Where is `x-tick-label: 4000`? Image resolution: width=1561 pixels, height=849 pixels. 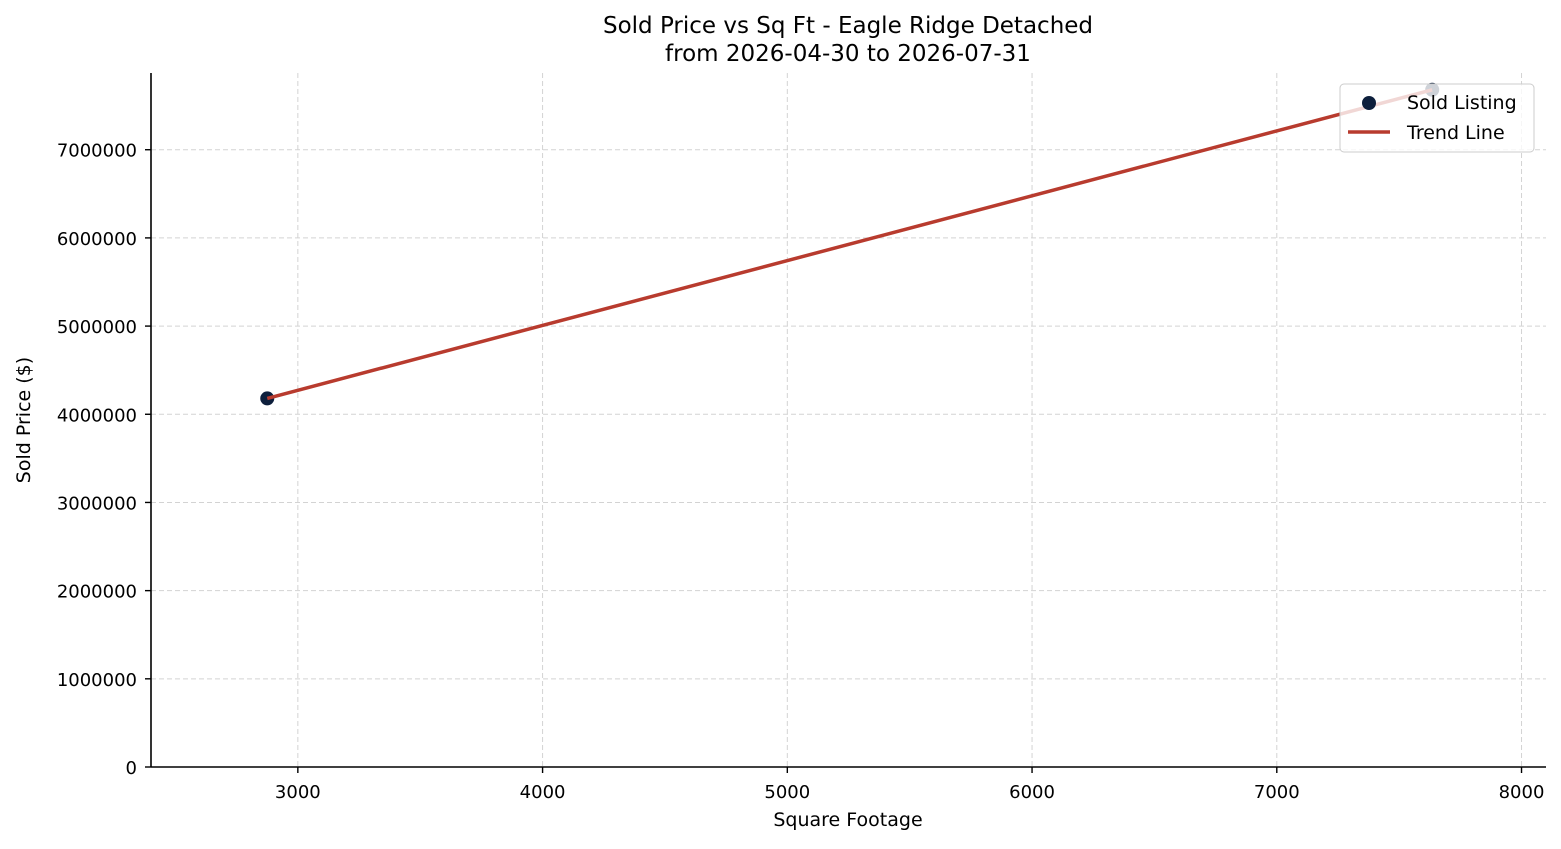 x-tick-label: 4000 is located at coordinates (543, 792).